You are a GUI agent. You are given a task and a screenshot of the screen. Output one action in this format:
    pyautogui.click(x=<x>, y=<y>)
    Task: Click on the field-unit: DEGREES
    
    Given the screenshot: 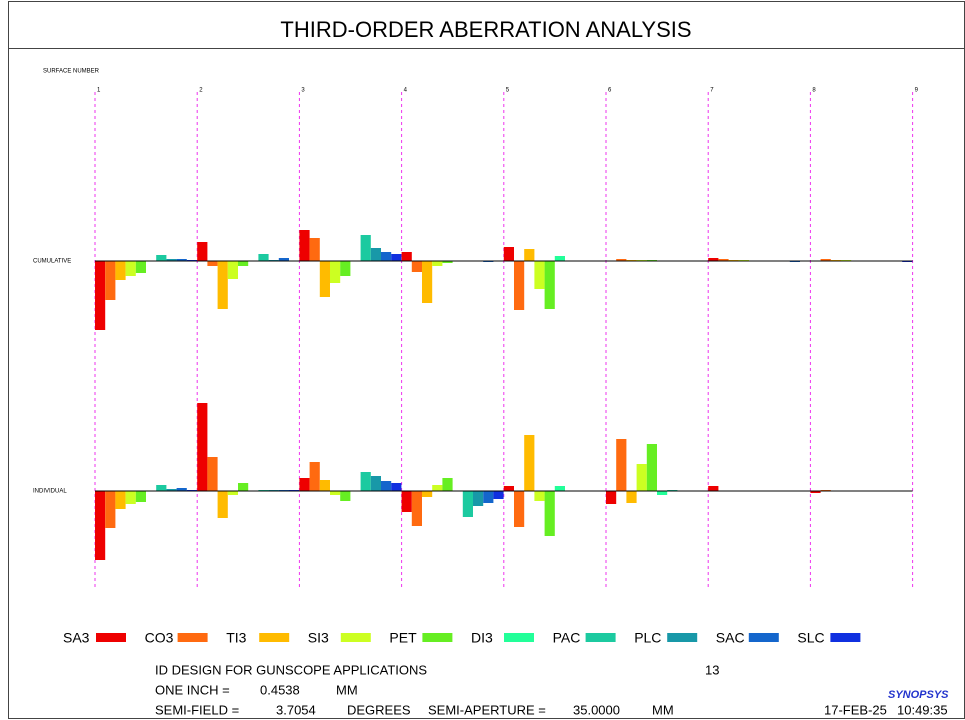 What is the action you would take?
    pyautogui.click(x=379, y=709)
    